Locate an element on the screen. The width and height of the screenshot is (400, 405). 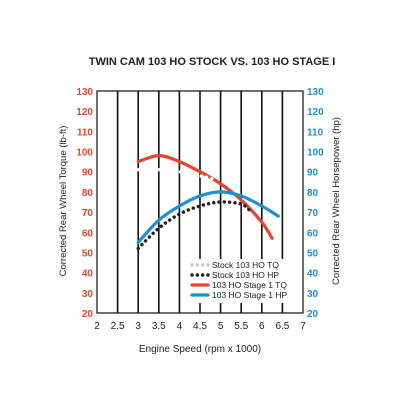
y-tick-label-left: 30 is located at coordinates (88, 294).